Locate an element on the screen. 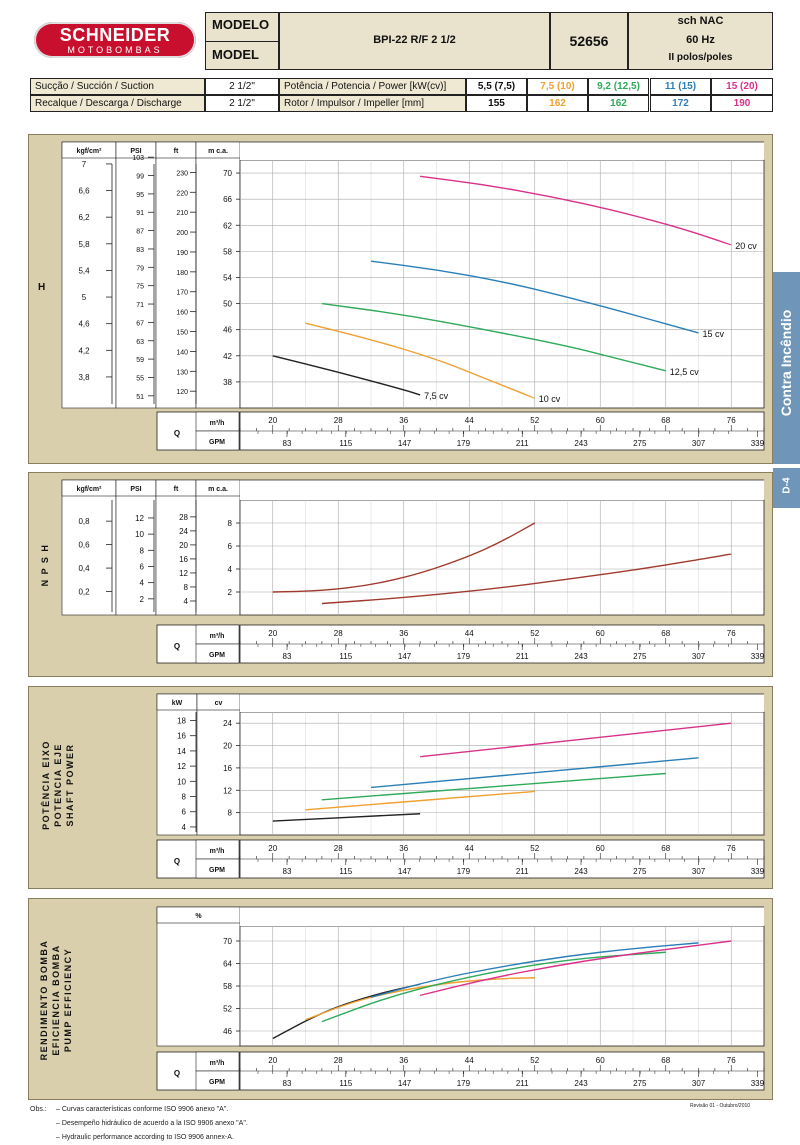 This screenshot has height=1145, width=800. impeller-label: Rotor / Impulsor / Impeller [mm] is located at coordinates (372, 103).